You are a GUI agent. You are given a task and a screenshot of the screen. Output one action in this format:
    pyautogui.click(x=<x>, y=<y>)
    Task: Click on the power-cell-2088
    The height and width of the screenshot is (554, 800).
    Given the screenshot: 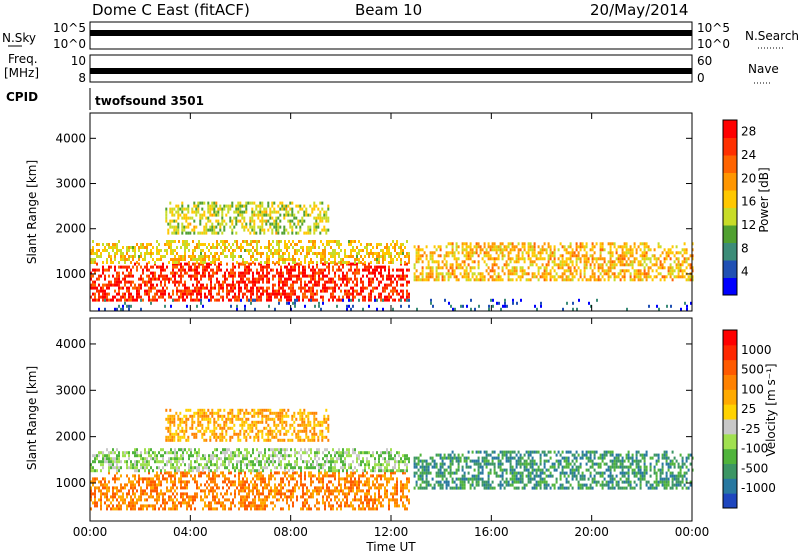 What is the action you would take?
    pyautogui.click(x=274, y=203)
    